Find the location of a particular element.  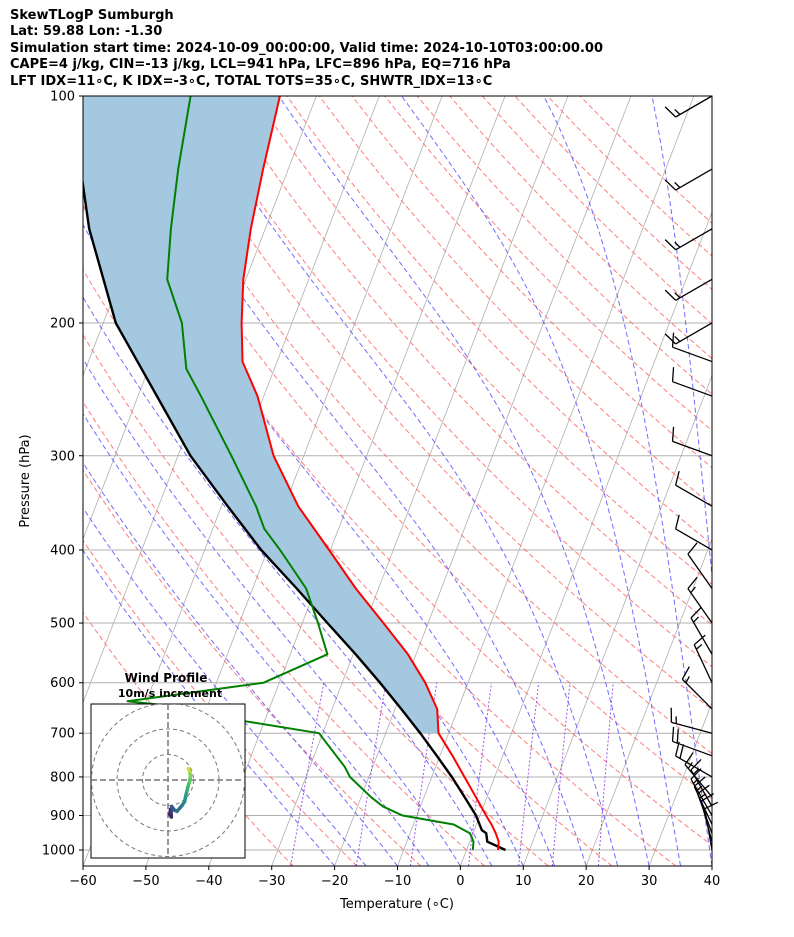

location-label: Lat: 59.88 Lon: -1.30 is located at coordinates (86, 32).